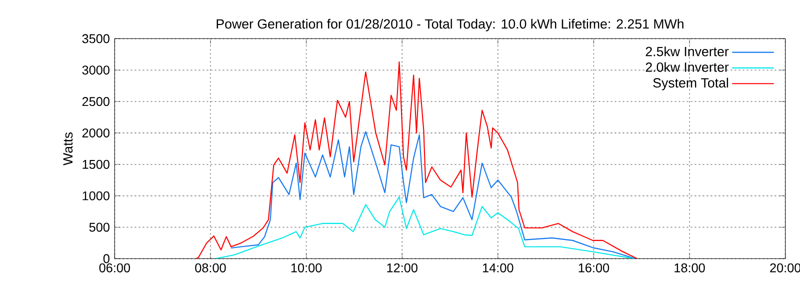  Describe the element at coordinates (96, 70) in the screenshot. I see `y-tick-label: 3000` at that location.